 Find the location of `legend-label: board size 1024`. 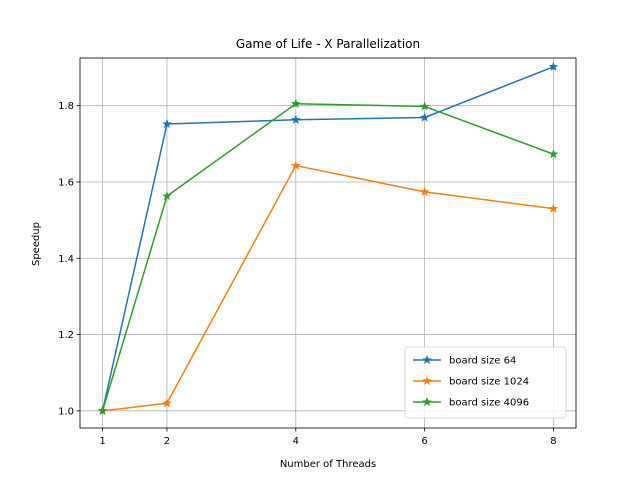

legend-label: board size 1024 is located at coordinates (489, 382).